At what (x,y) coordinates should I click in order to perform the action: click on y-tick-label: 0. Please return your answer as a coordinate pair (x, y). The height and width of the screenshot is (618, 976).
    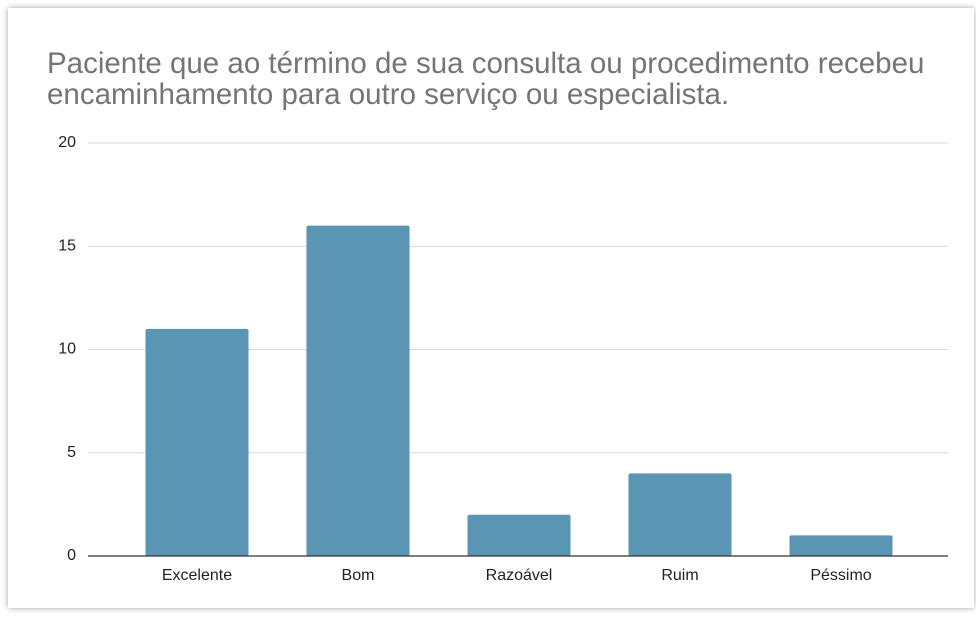
    Looking at the image, I should click on (71, 555).